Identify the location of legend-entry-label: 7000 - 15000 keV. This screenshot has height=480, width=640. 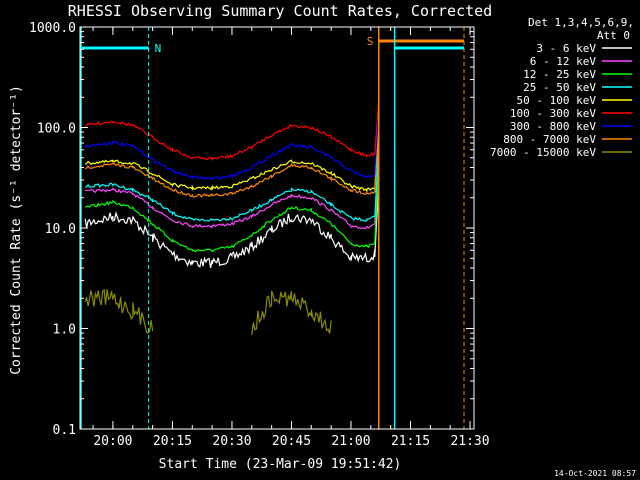
(543, 152).